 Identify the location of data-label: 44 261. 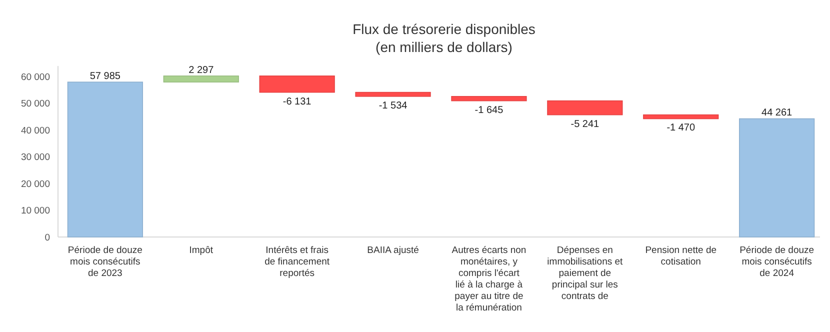
(777, 113).